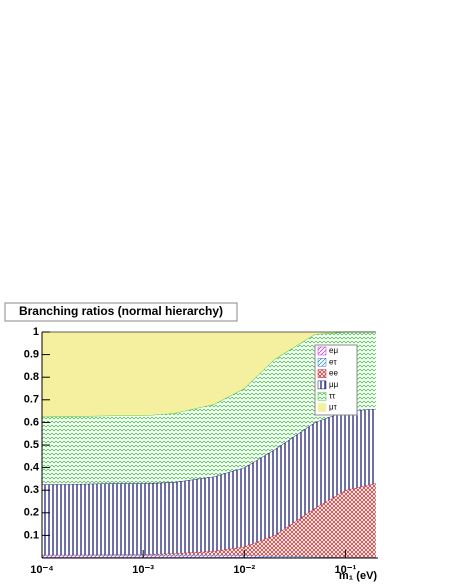  I want to click on y-tick-label: 0.6, so click(31, 422).